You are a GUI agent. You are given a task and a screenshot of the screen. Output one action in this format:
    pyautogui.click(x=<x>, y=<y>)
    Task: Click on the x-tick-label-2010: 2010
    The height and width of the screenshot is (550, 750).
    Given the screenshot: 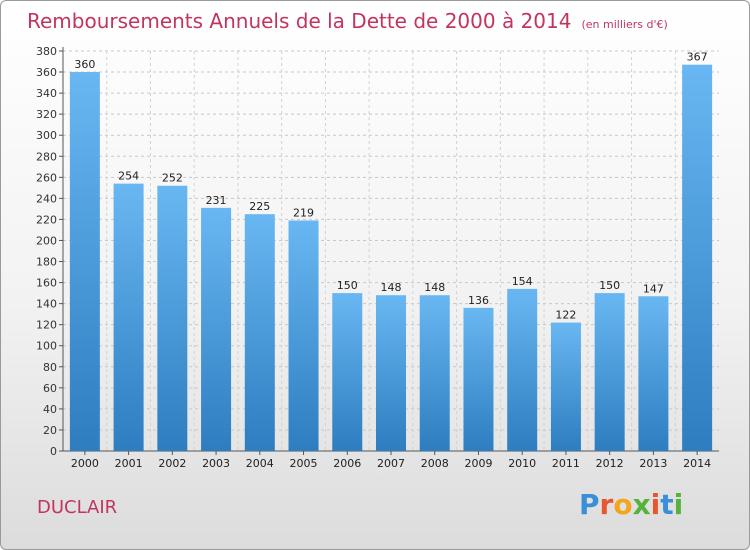 What is the action you would take?
    pyautogui.click(x=522, y=463)
    